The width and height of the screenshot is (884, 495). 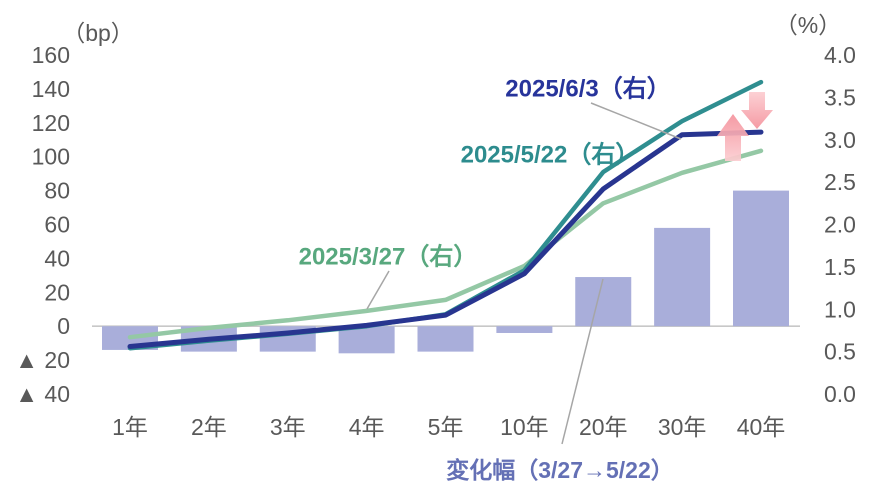 I want to click on x-axis-tick: 20年, so click(x=603, y=427).